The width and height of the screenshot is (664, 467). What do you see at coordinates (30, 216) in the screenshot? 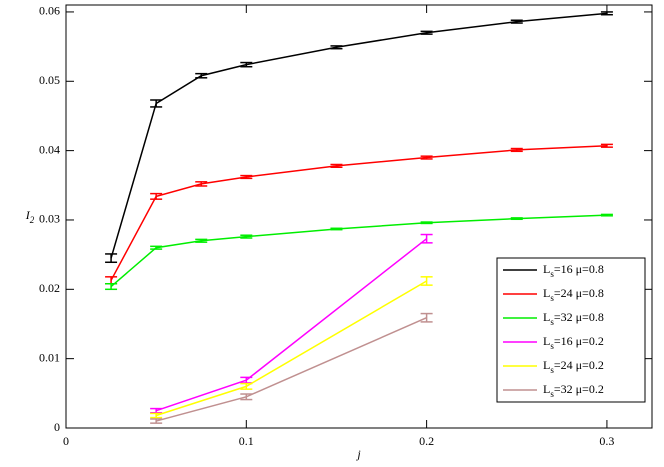
I see `y-axis-label: I2` at bounding box center [30, 216].